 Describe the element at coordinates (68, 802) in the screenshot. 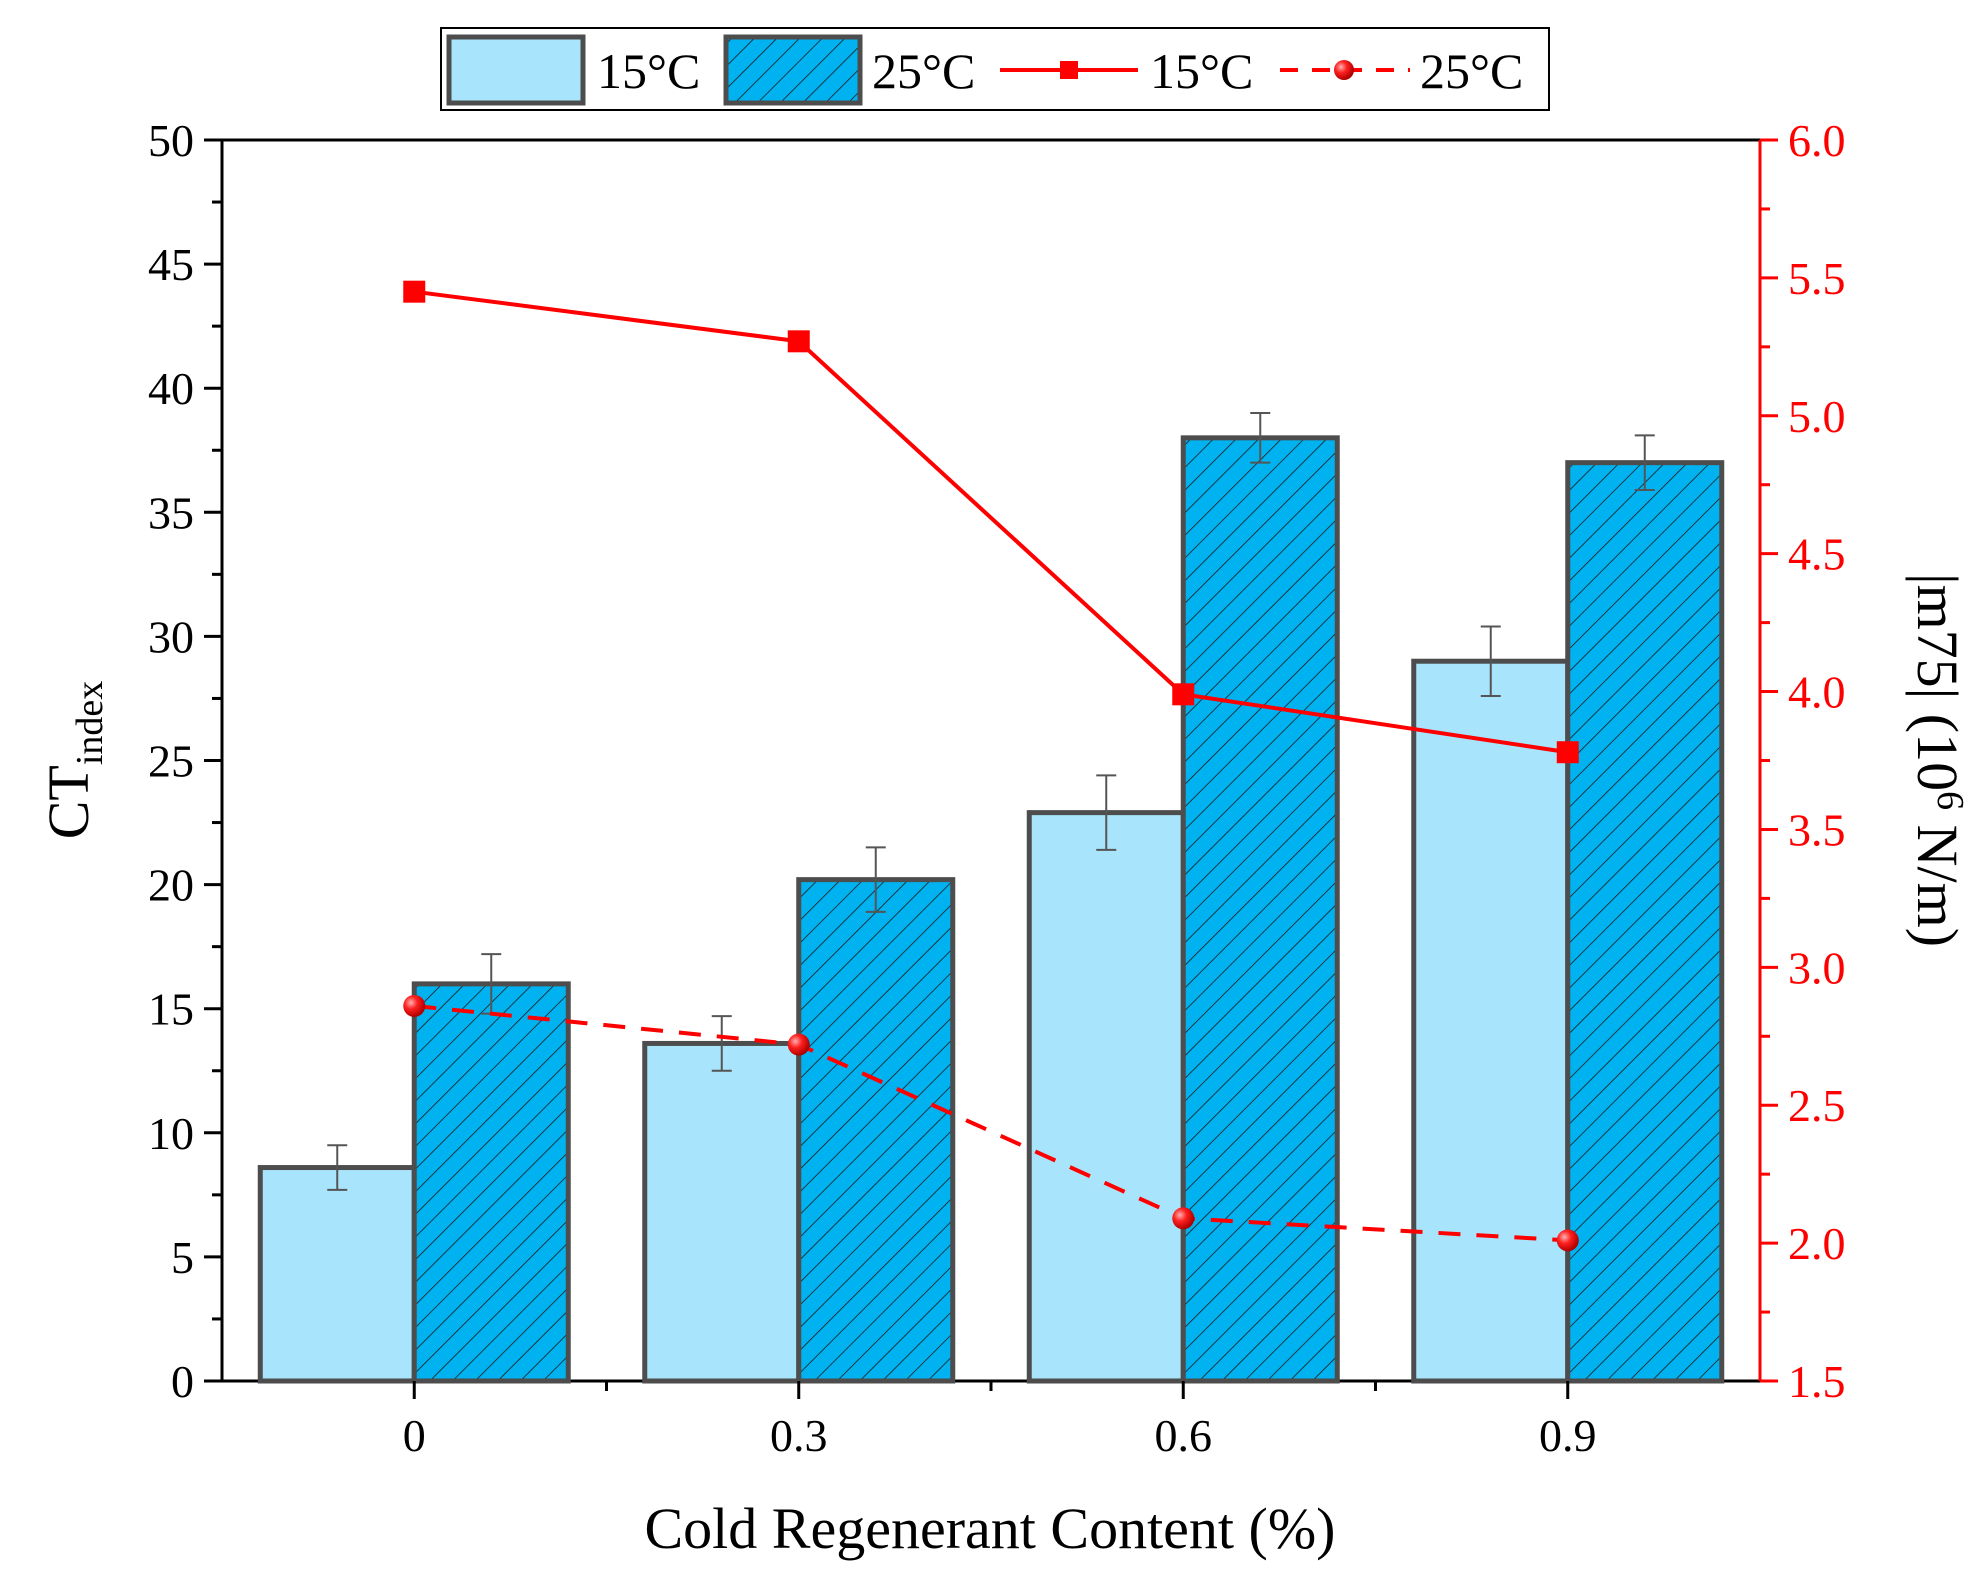

I see `y-axis-title-main: CT` at that location.